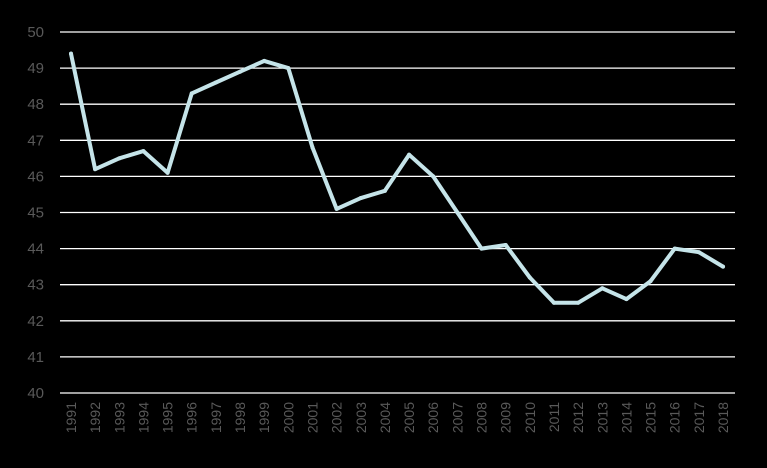  Describe the element at coordinates (35, 104) in the screenshot. I see `y-tick-label: 48` at that location.